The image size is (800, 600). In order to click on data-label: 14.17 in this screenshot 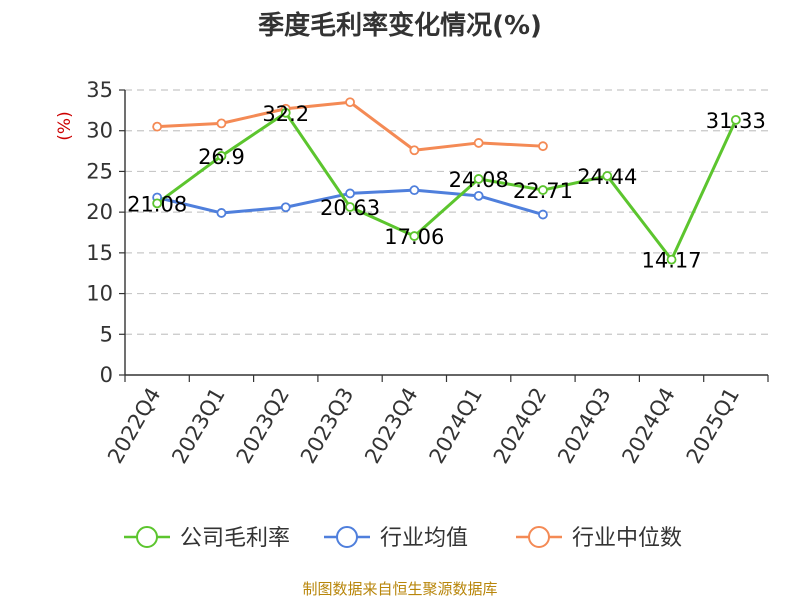, I will do `click(671, 261)`.